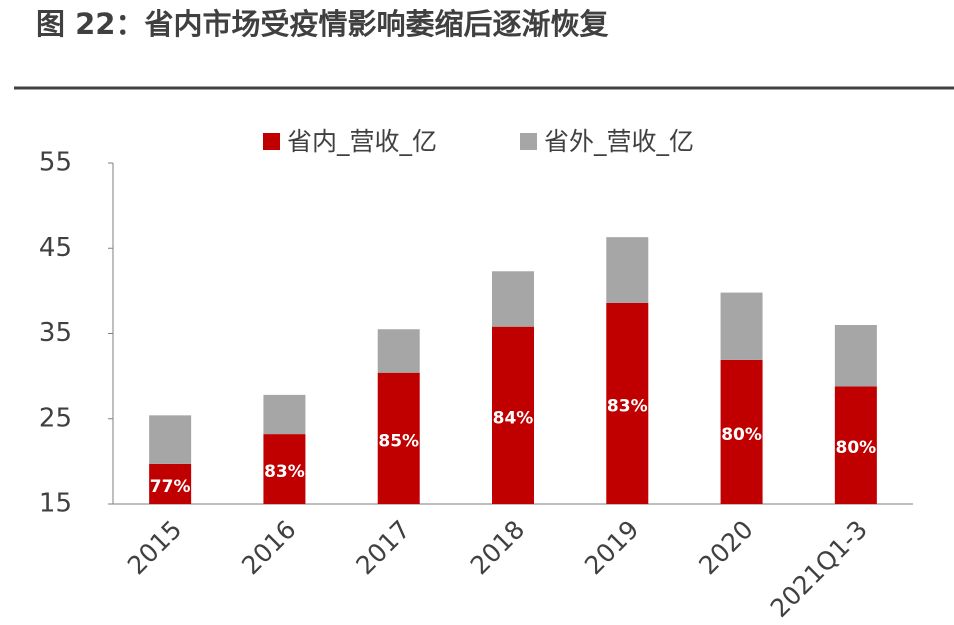  What do you see at coordinates (55, 504) in the screenshot?
I see `y-tick-label: 15` at bounding box center [55, 504].